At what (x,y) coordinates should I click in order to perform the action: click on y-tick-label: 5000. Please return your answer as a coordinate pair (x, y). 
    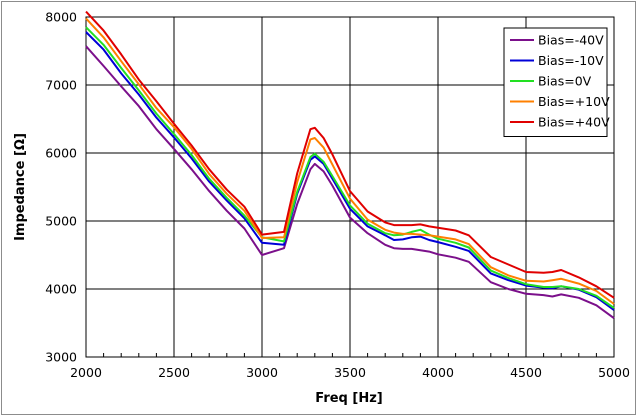
    Looking at the image, I should click on (61, 221).